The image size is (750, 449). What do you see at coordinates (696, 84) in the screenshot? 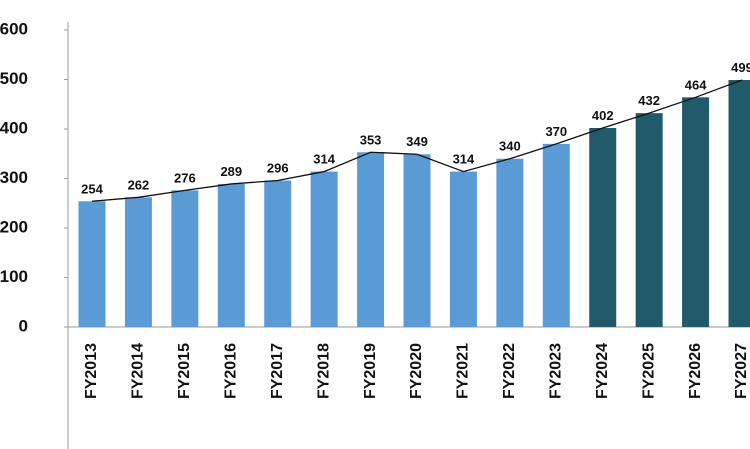
I see `value-label: 464` at bounding box center [696, 84].